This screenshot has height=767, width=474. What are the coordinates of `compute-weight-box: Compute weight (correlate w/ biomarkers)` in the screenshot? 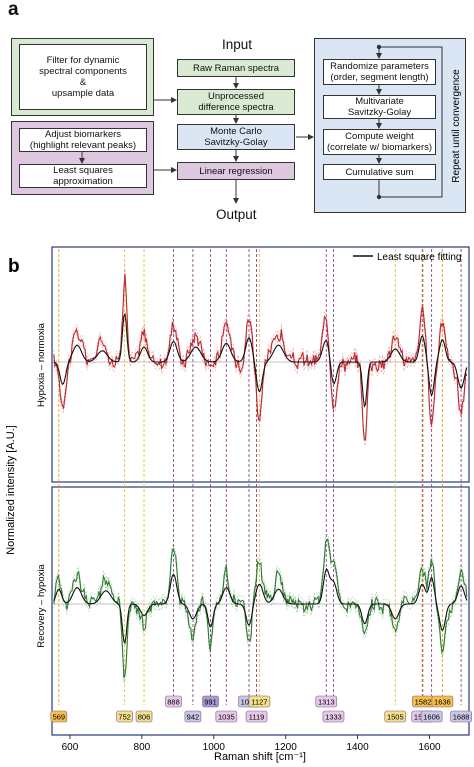 It's located at (379, 142).